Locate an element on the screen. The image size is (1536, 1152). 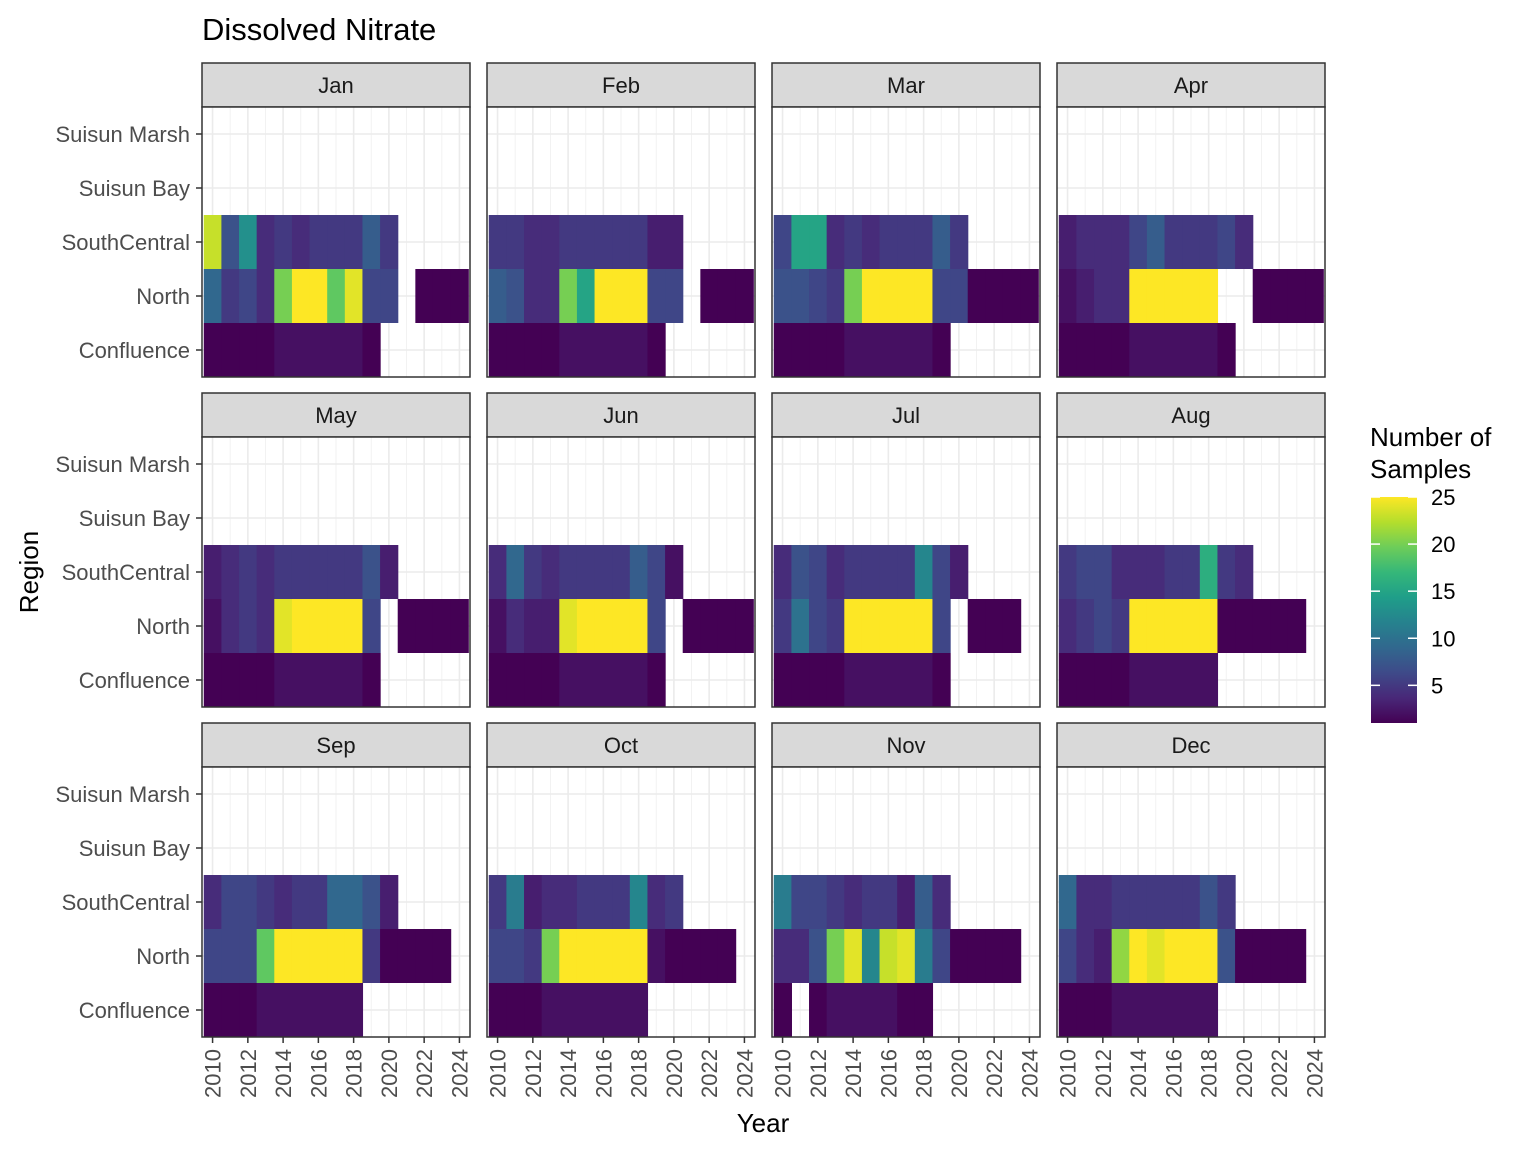
panel-border is located at coordinates (1191, 902).